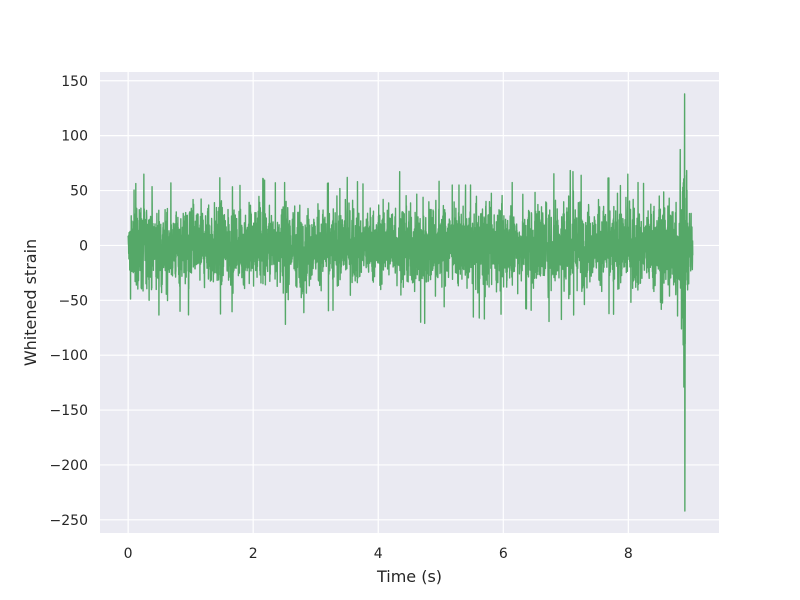 This screenshot has width=800, height=600. I want to click on y-axis-ticks: 150 100 50 0 −50 −100 −150 −200 −250, so click(69, 301).